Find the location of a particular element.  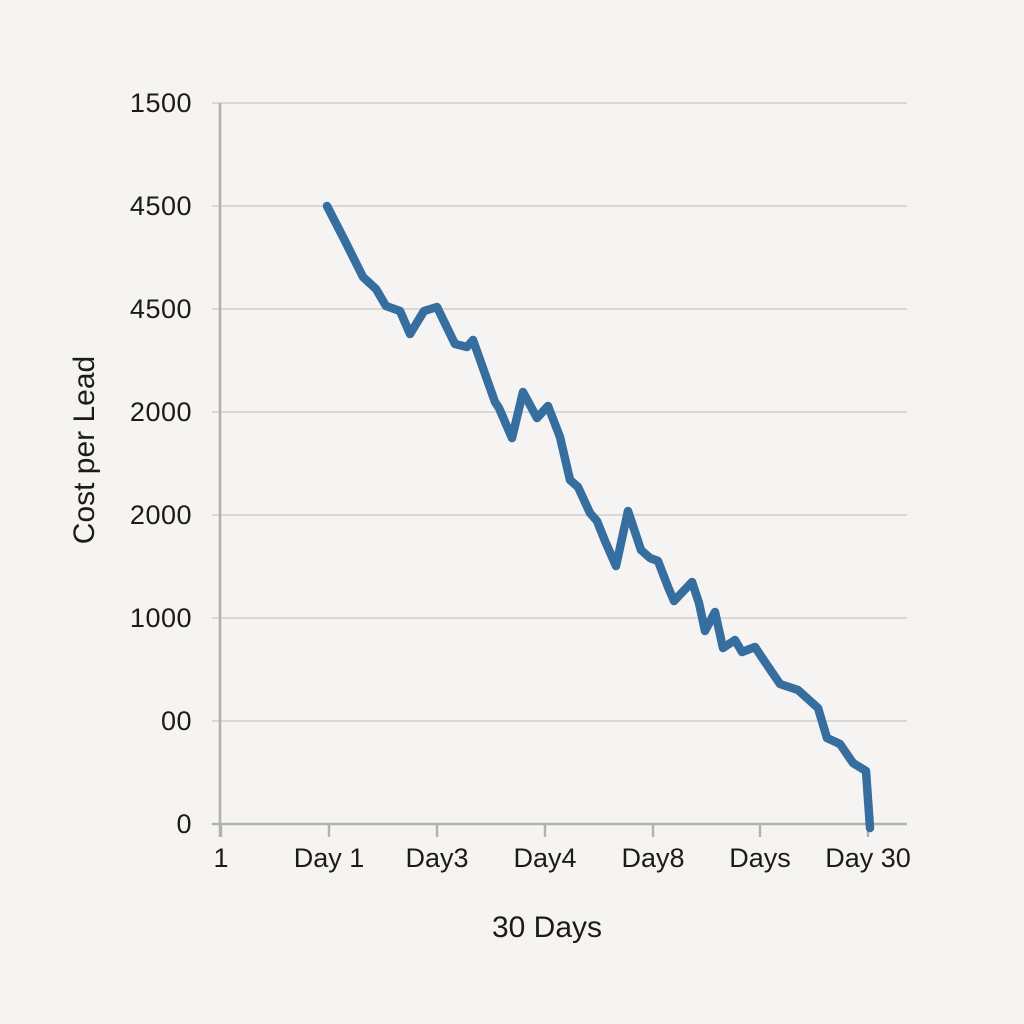

y-axis-title: Cost per Lead is located at coordinates (84, 450).